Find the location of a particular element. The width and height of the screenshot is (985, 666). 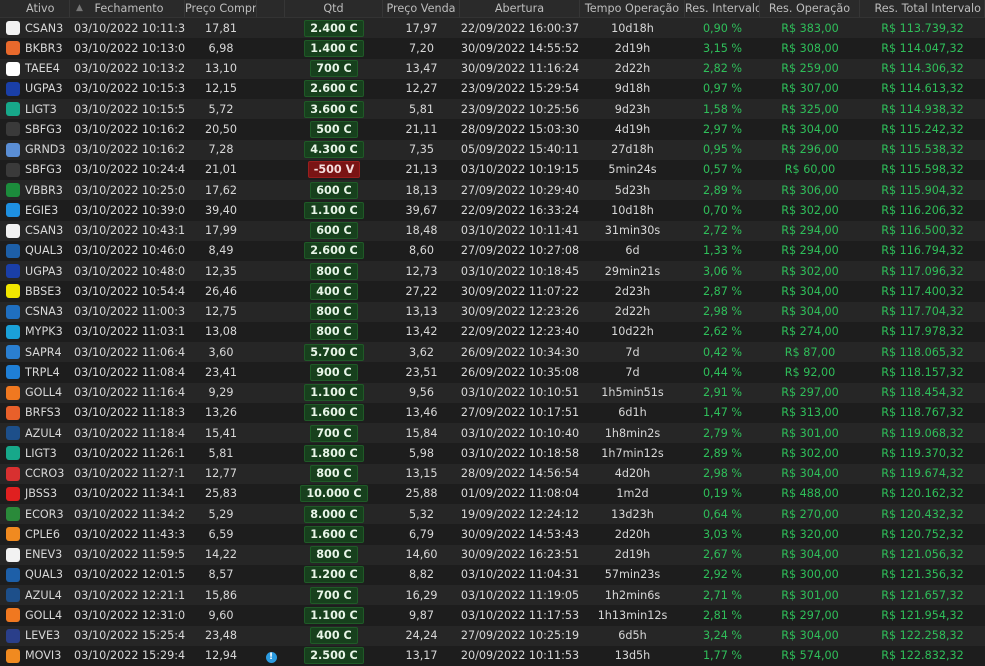

cell-preco-compra: 17,81 is located at coordinates (221, 28).